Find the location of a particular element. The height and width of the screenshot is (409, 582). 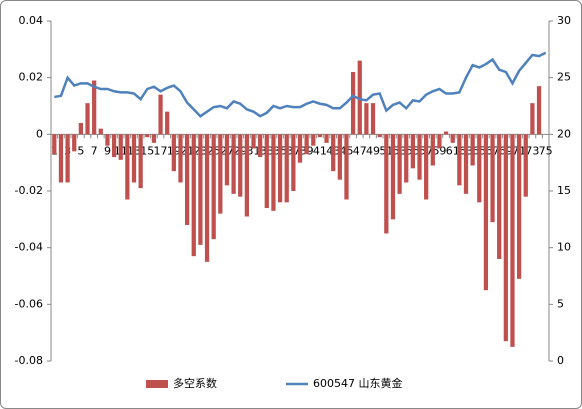

x-tick-label: 15 is located at coordinates (147, 150).